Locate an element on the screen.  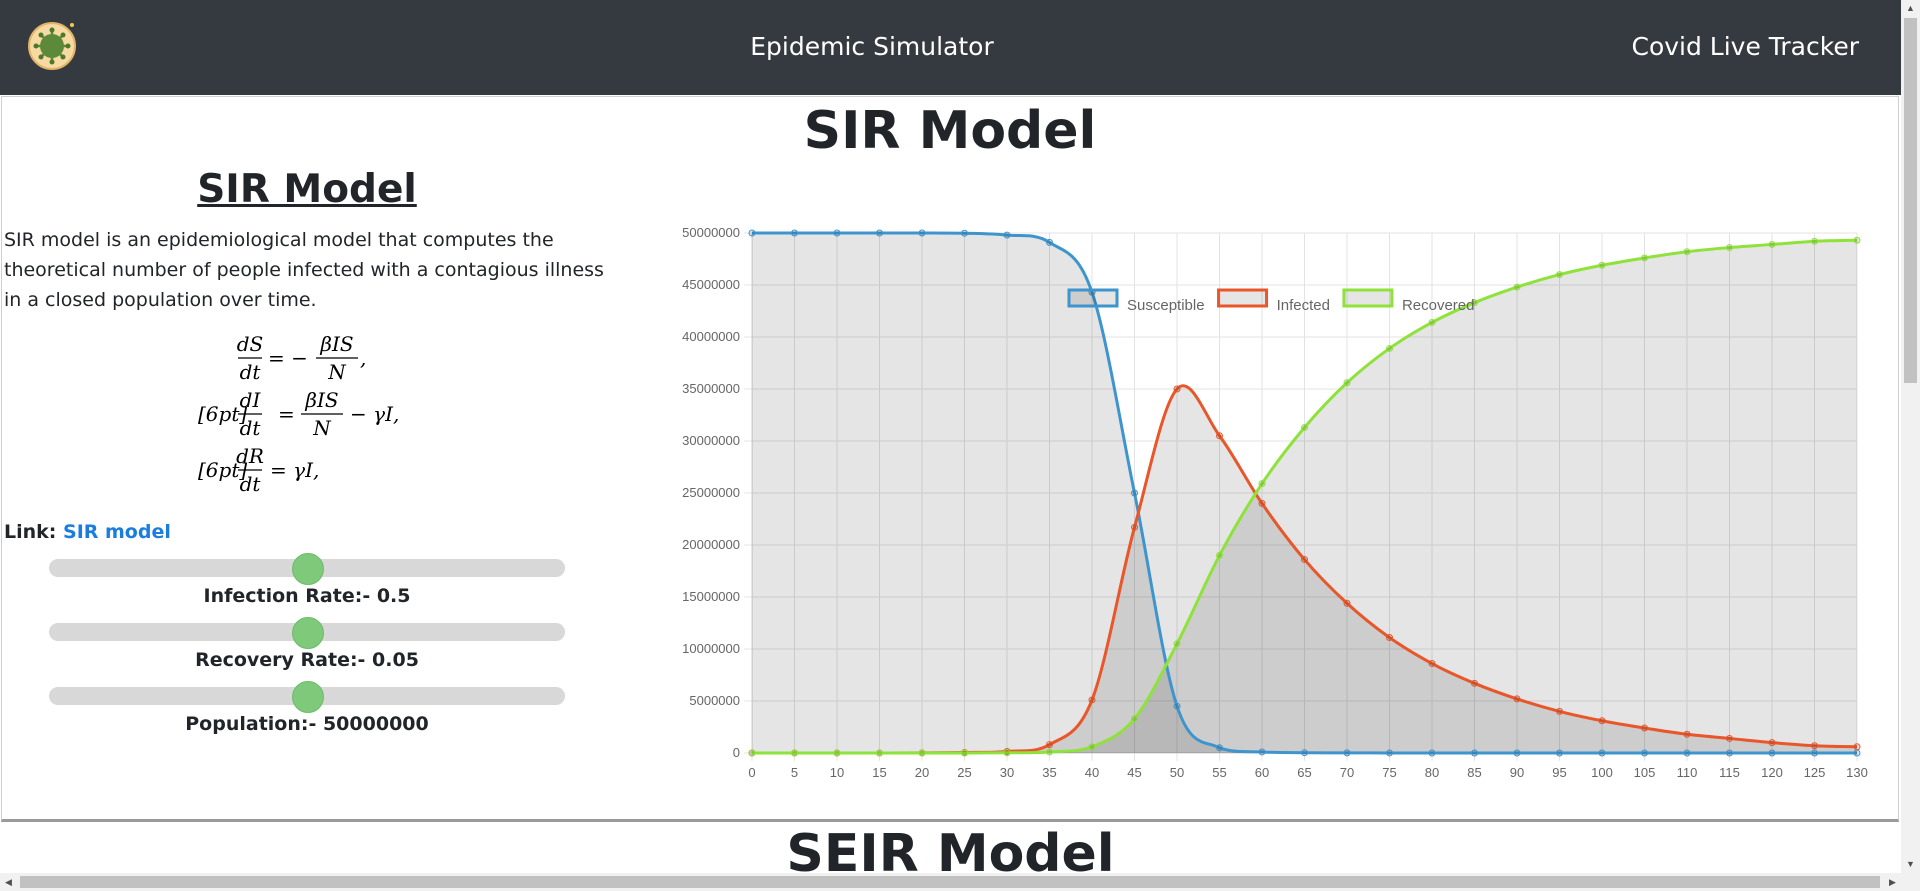
scroll-right-icon: ▶ is located at coordinates (1892, 882).